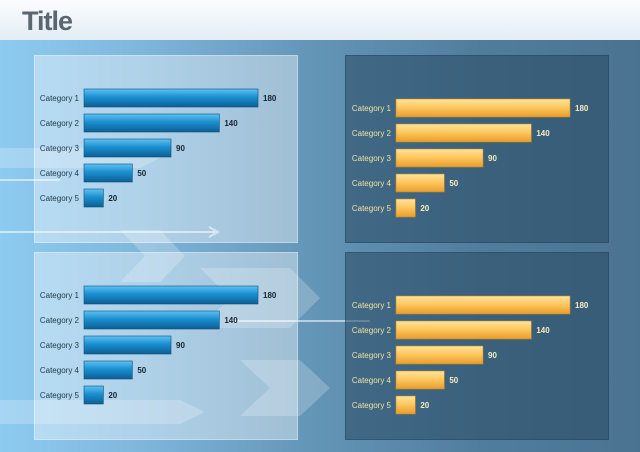  I want to click on title-bar: Title, so click(320, 20).